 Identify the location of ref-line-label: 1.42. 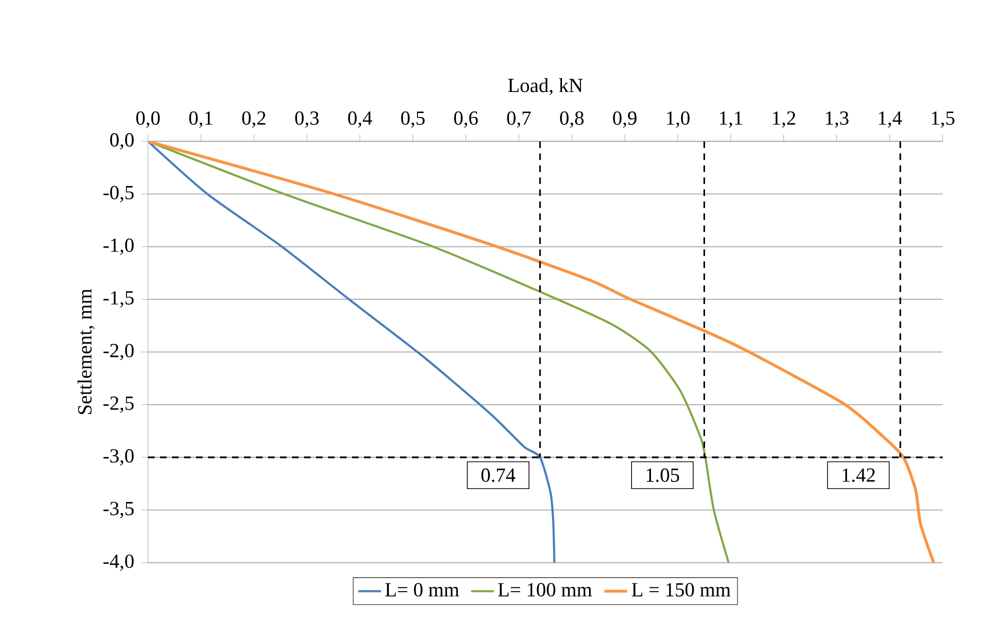
(858, 475).